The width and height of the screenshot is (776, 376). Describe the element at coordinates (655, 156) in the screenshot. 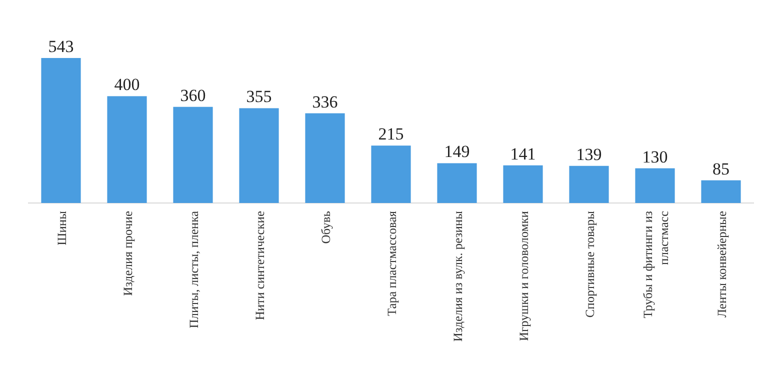

I see `data-label: 130` at that location.